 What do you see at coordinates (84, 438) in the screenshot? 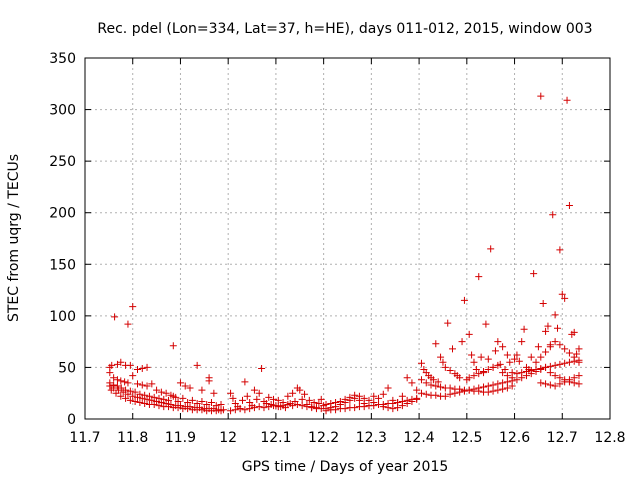
I see `x-tick-label: 11.7` at bounding box center [84, 438].